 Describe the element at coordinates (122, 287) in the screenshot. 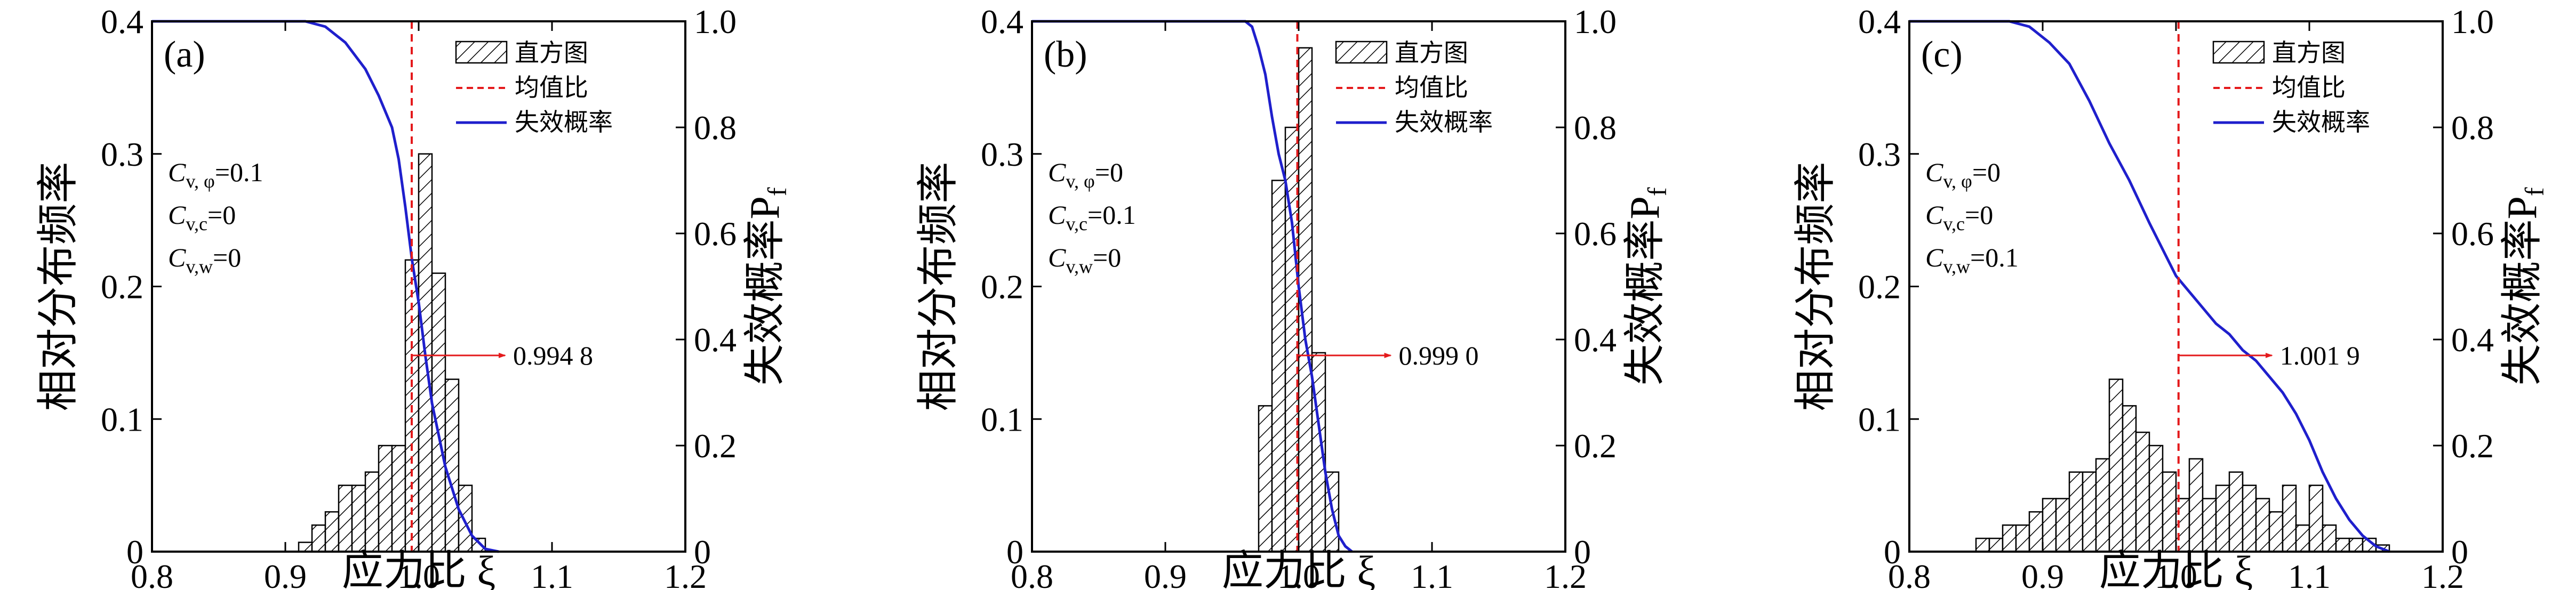

I see `y-left-tick-label: 0.2` at that location.